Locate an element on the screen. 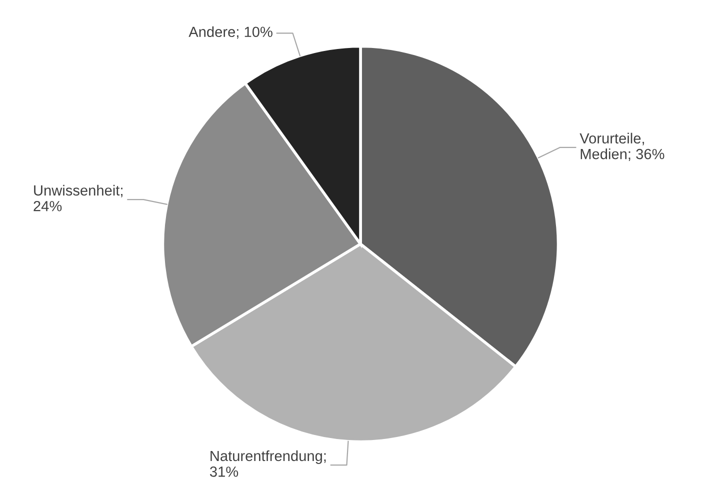 The width and height of the screenshot is (721, 488). slice-label: Naturentfrendung; 31% is located at coordinates (268, 463).